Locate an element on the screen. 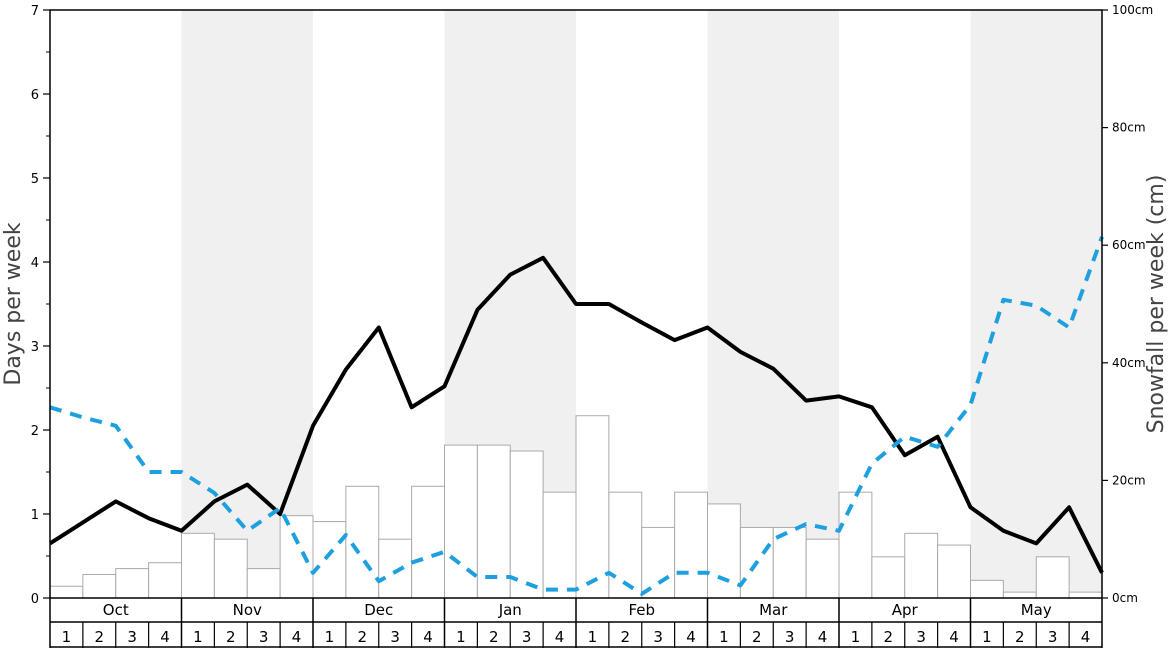  month-label: Jan is located at coordinates (510, 610).